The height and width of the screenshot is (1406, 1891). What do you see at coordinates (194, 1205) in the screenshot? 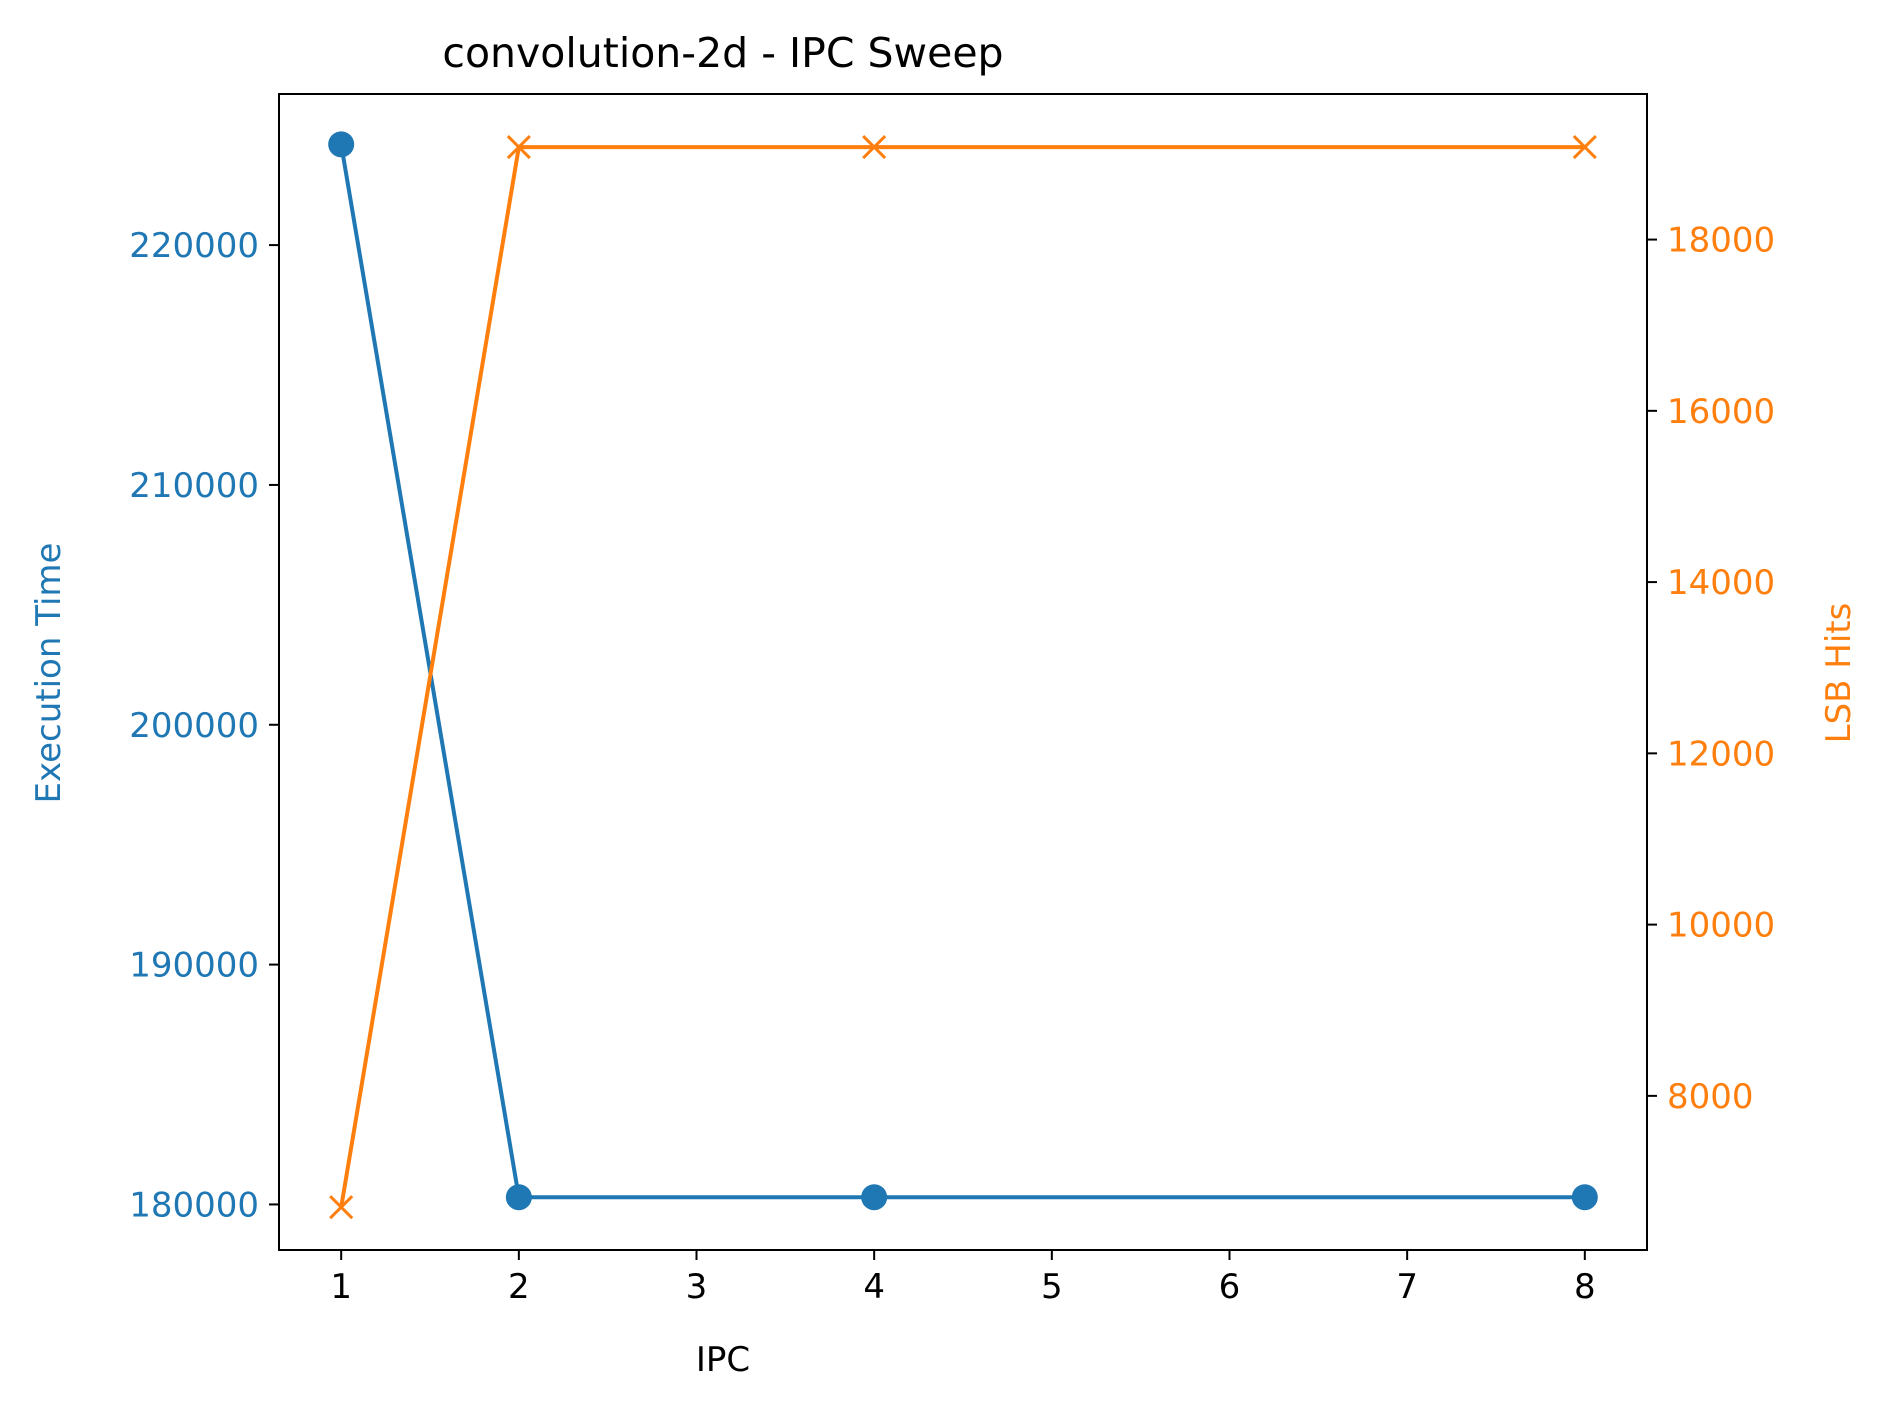
I see `y-left-tick-label: 180000` at bounding box center [194, 1205].